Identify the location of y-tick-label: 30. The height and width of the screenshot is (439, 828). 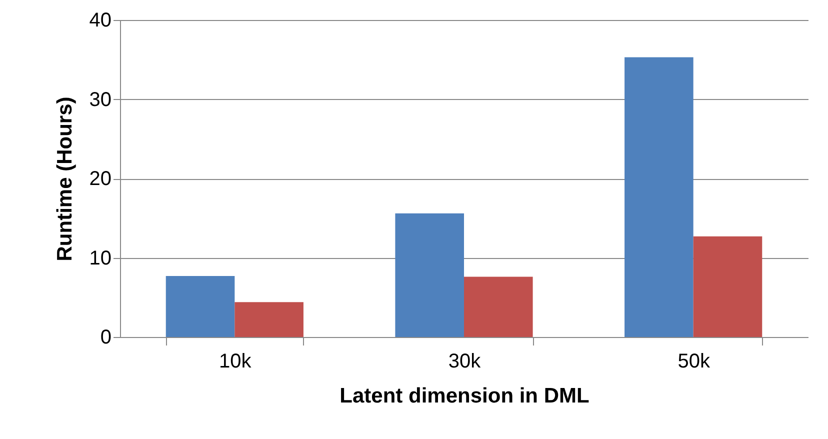
(100, 99).